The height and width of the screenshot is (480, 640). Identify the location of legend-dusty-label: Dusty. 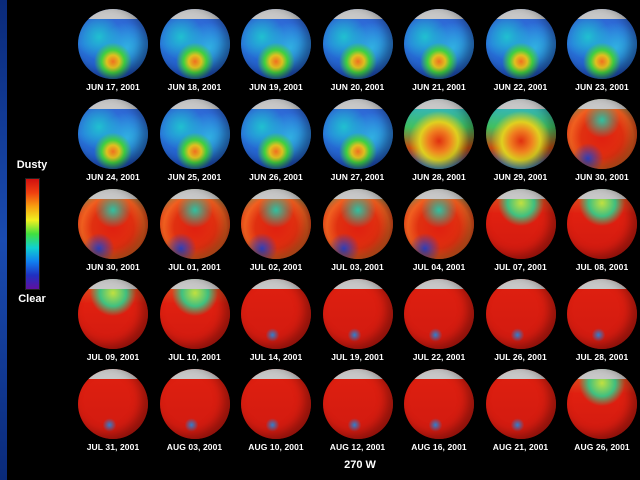
(32, 165).